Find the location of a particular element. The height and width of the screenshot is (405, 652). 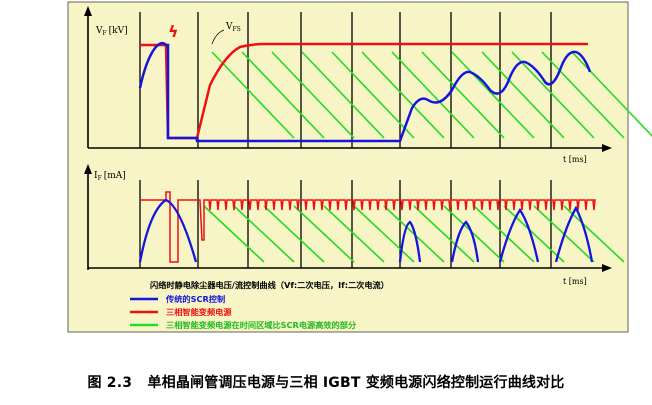

figure-caption: 图 2.3 单相晶闸管调压电源与三相 IGBT 变频电源闪络控制运行曲线对比 is located at coordinates (326, 382).